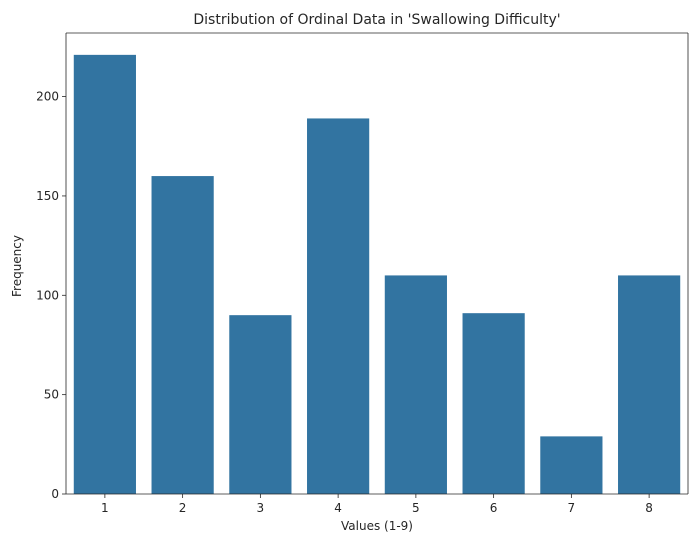 The image size is (695, 547). Describe the element at coordinates (47, 97) in the screenshot. I see `y-tick-label: 200` at that location.